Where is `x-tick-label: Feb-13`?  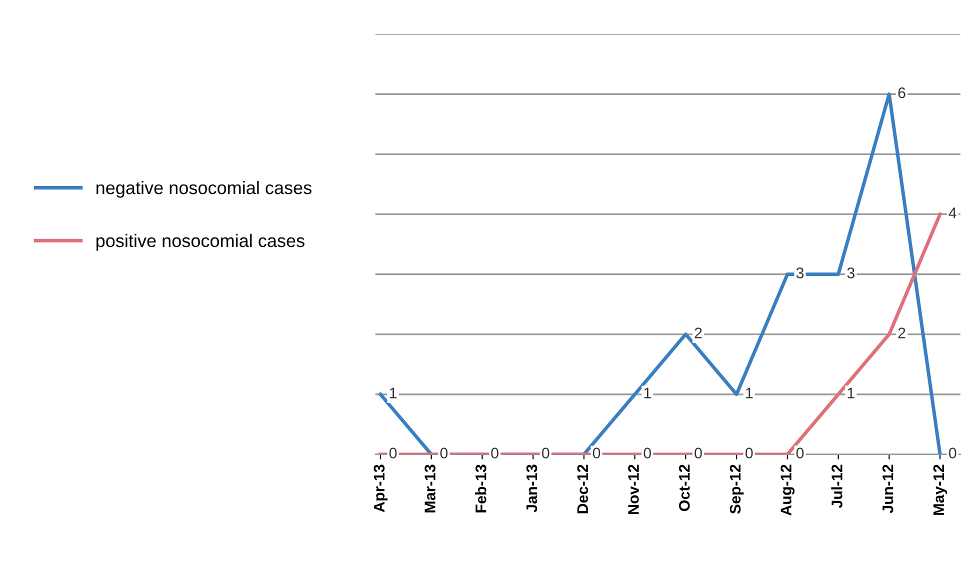
x-tick-label: Feb-13 is located at coordinates (480, 488).